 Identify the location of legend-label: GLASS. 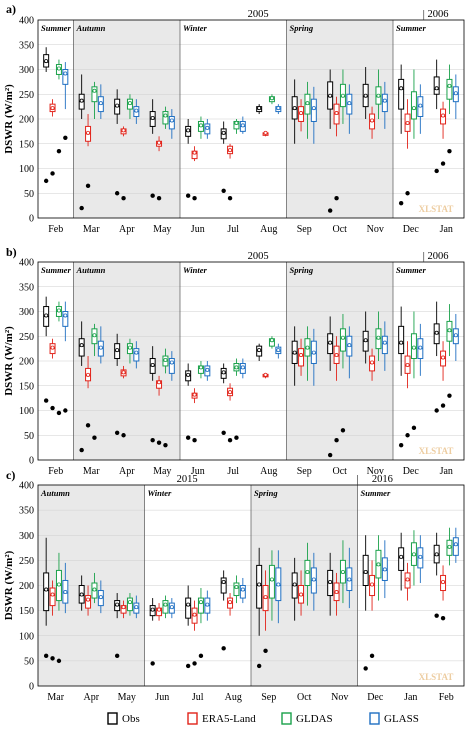
(401, 719).